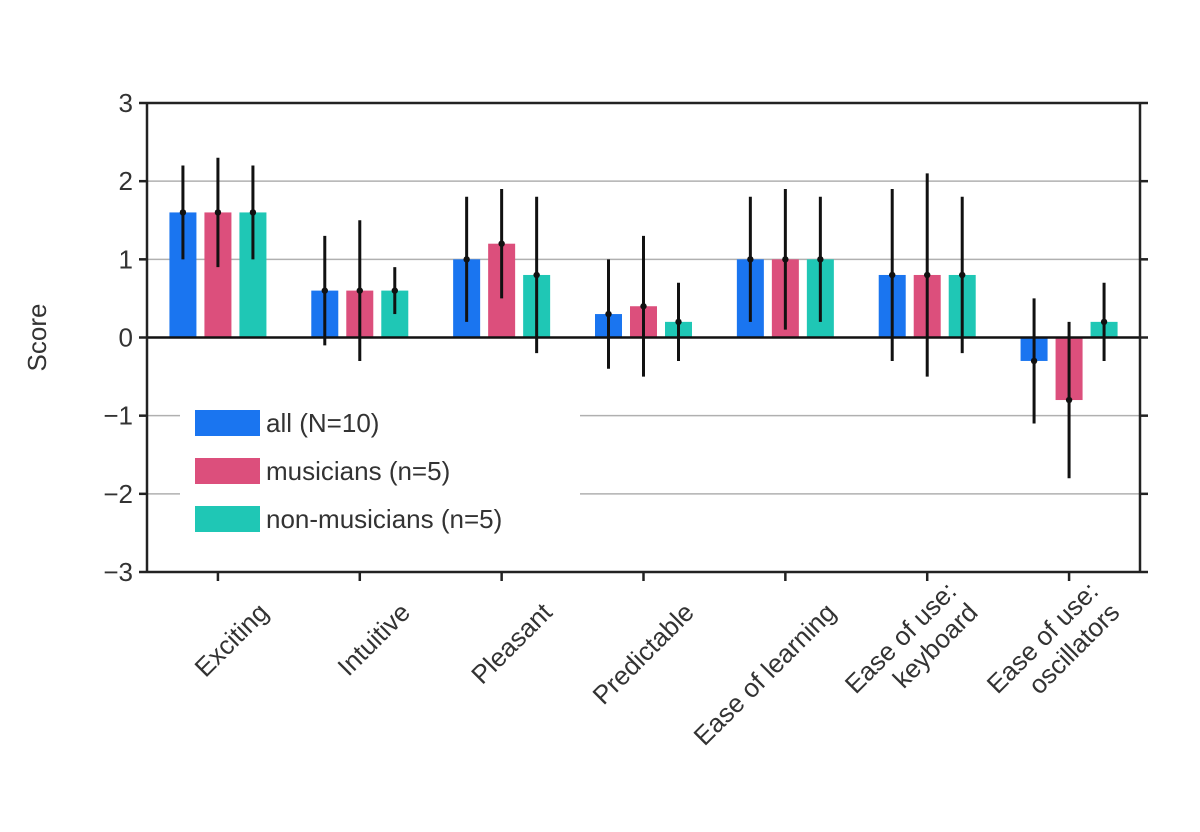 The height and width of the screenshot is (832, 1200). Describe the element at coordinates (384, 519) in the screenshot. I see `legend-label: non-musicians (n=5)` at that location.